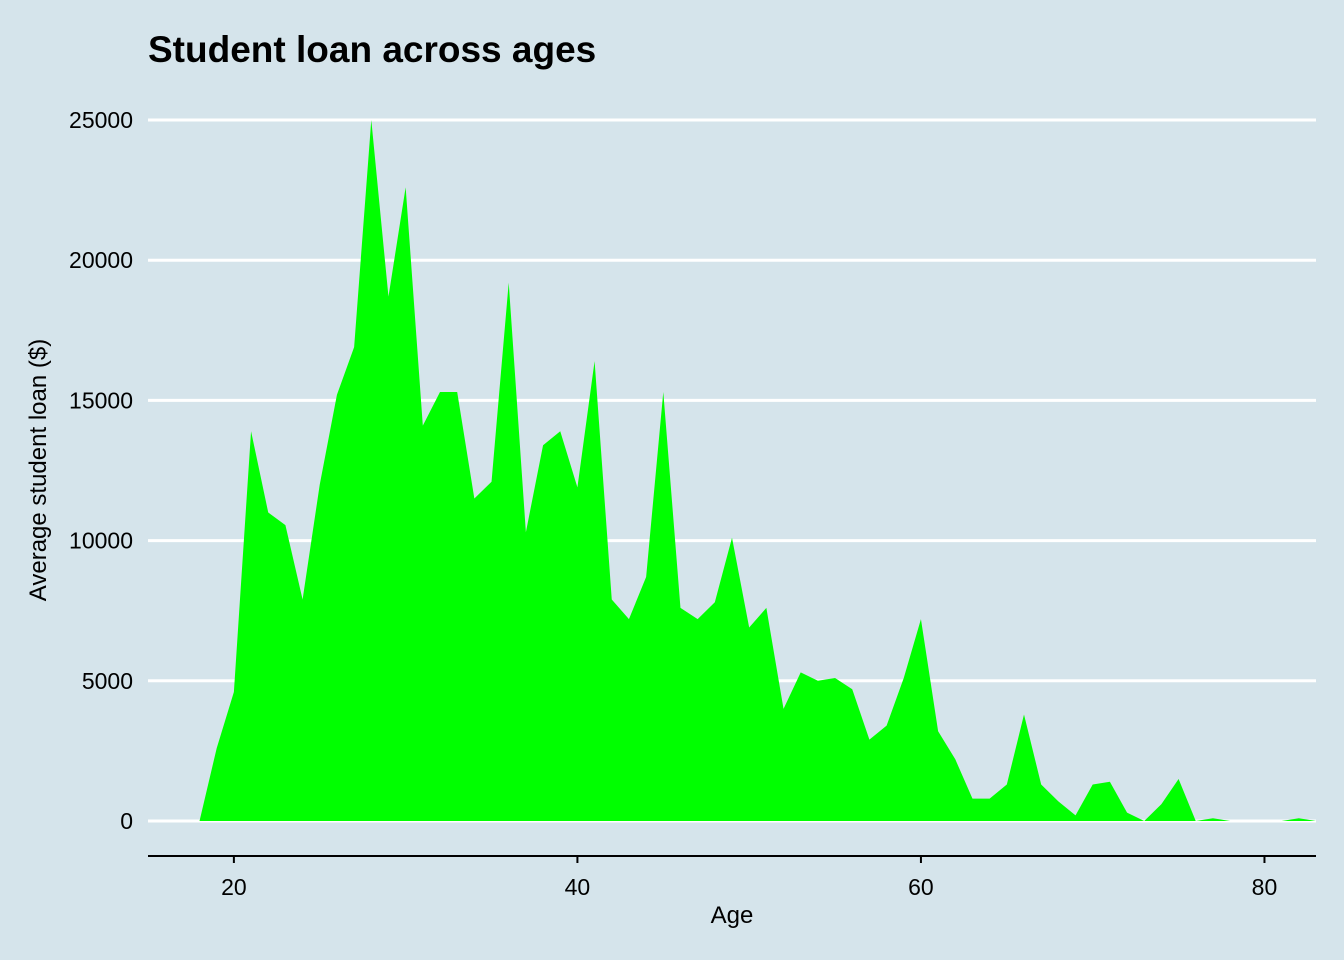  I want to click on y-tick-label: 10000, so click(101, 541).